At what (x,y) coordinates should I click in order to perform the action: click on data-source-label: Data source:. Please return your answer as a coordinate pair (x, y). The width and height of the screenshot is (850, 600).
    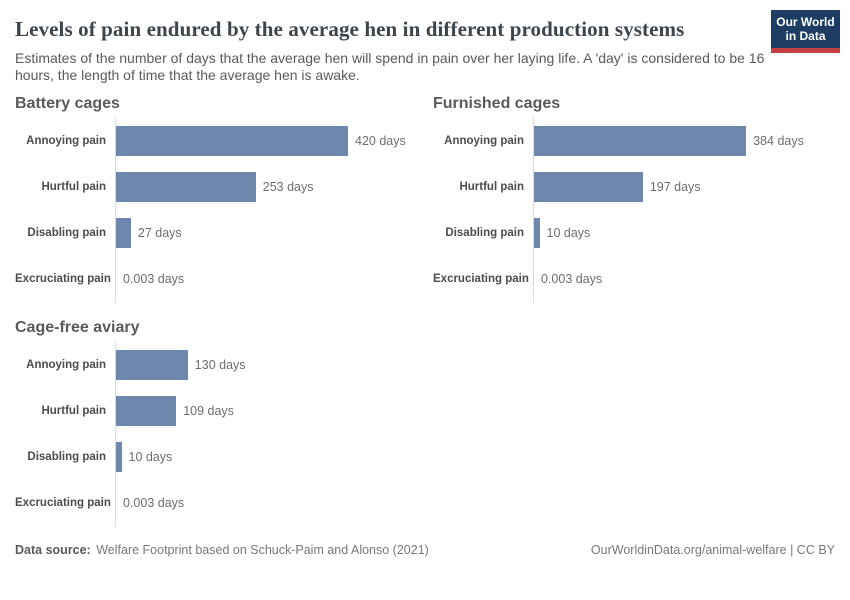
    Looking at the image, I should click on (53, 550).